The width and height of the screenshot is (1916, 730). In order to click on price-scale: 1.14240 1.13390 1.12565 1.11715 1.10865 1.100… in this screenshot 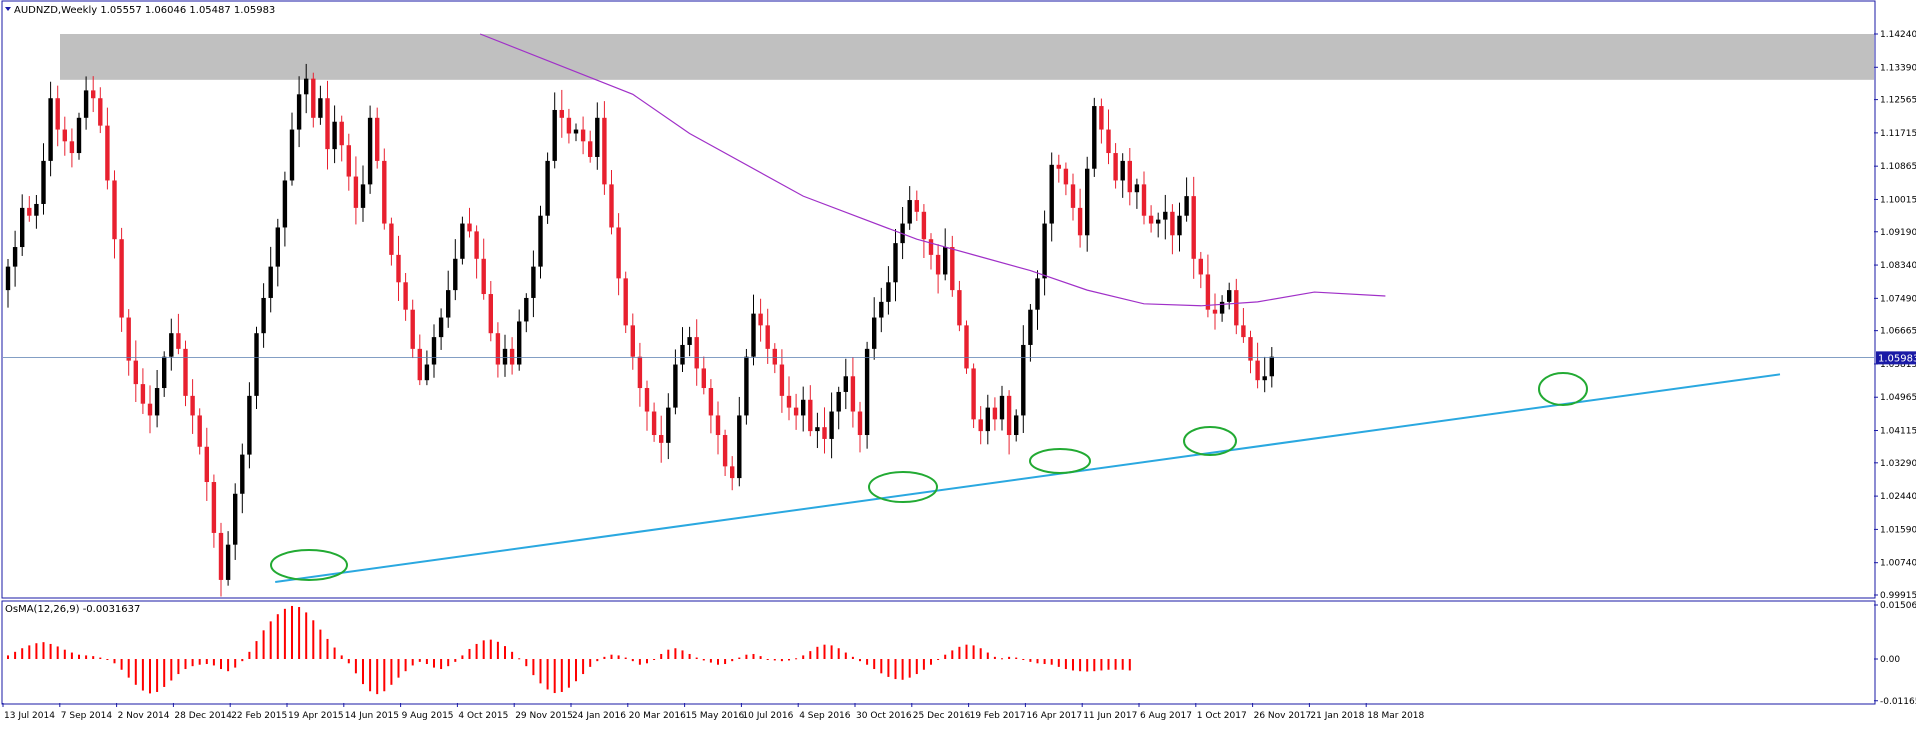, I will do `click(1895, 315)`.